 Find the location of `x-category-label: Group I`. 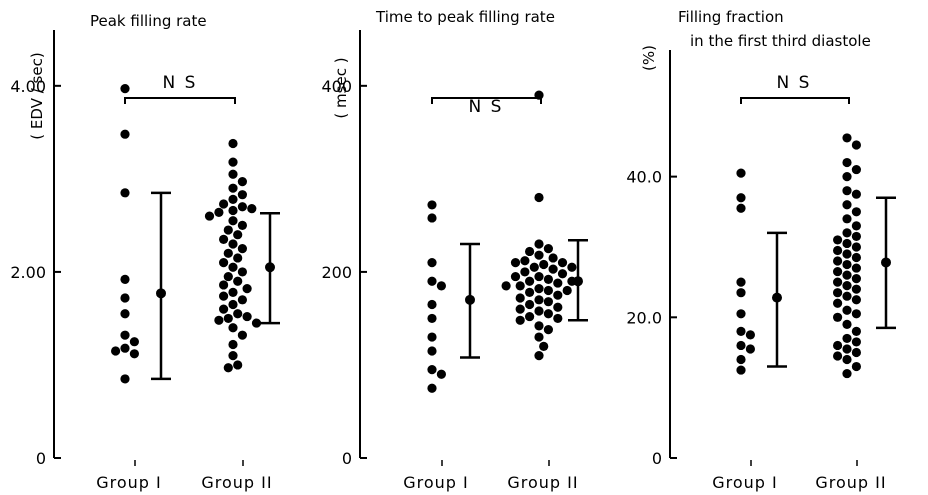

x-category-label: Group I is located at coordinates (129, 482).